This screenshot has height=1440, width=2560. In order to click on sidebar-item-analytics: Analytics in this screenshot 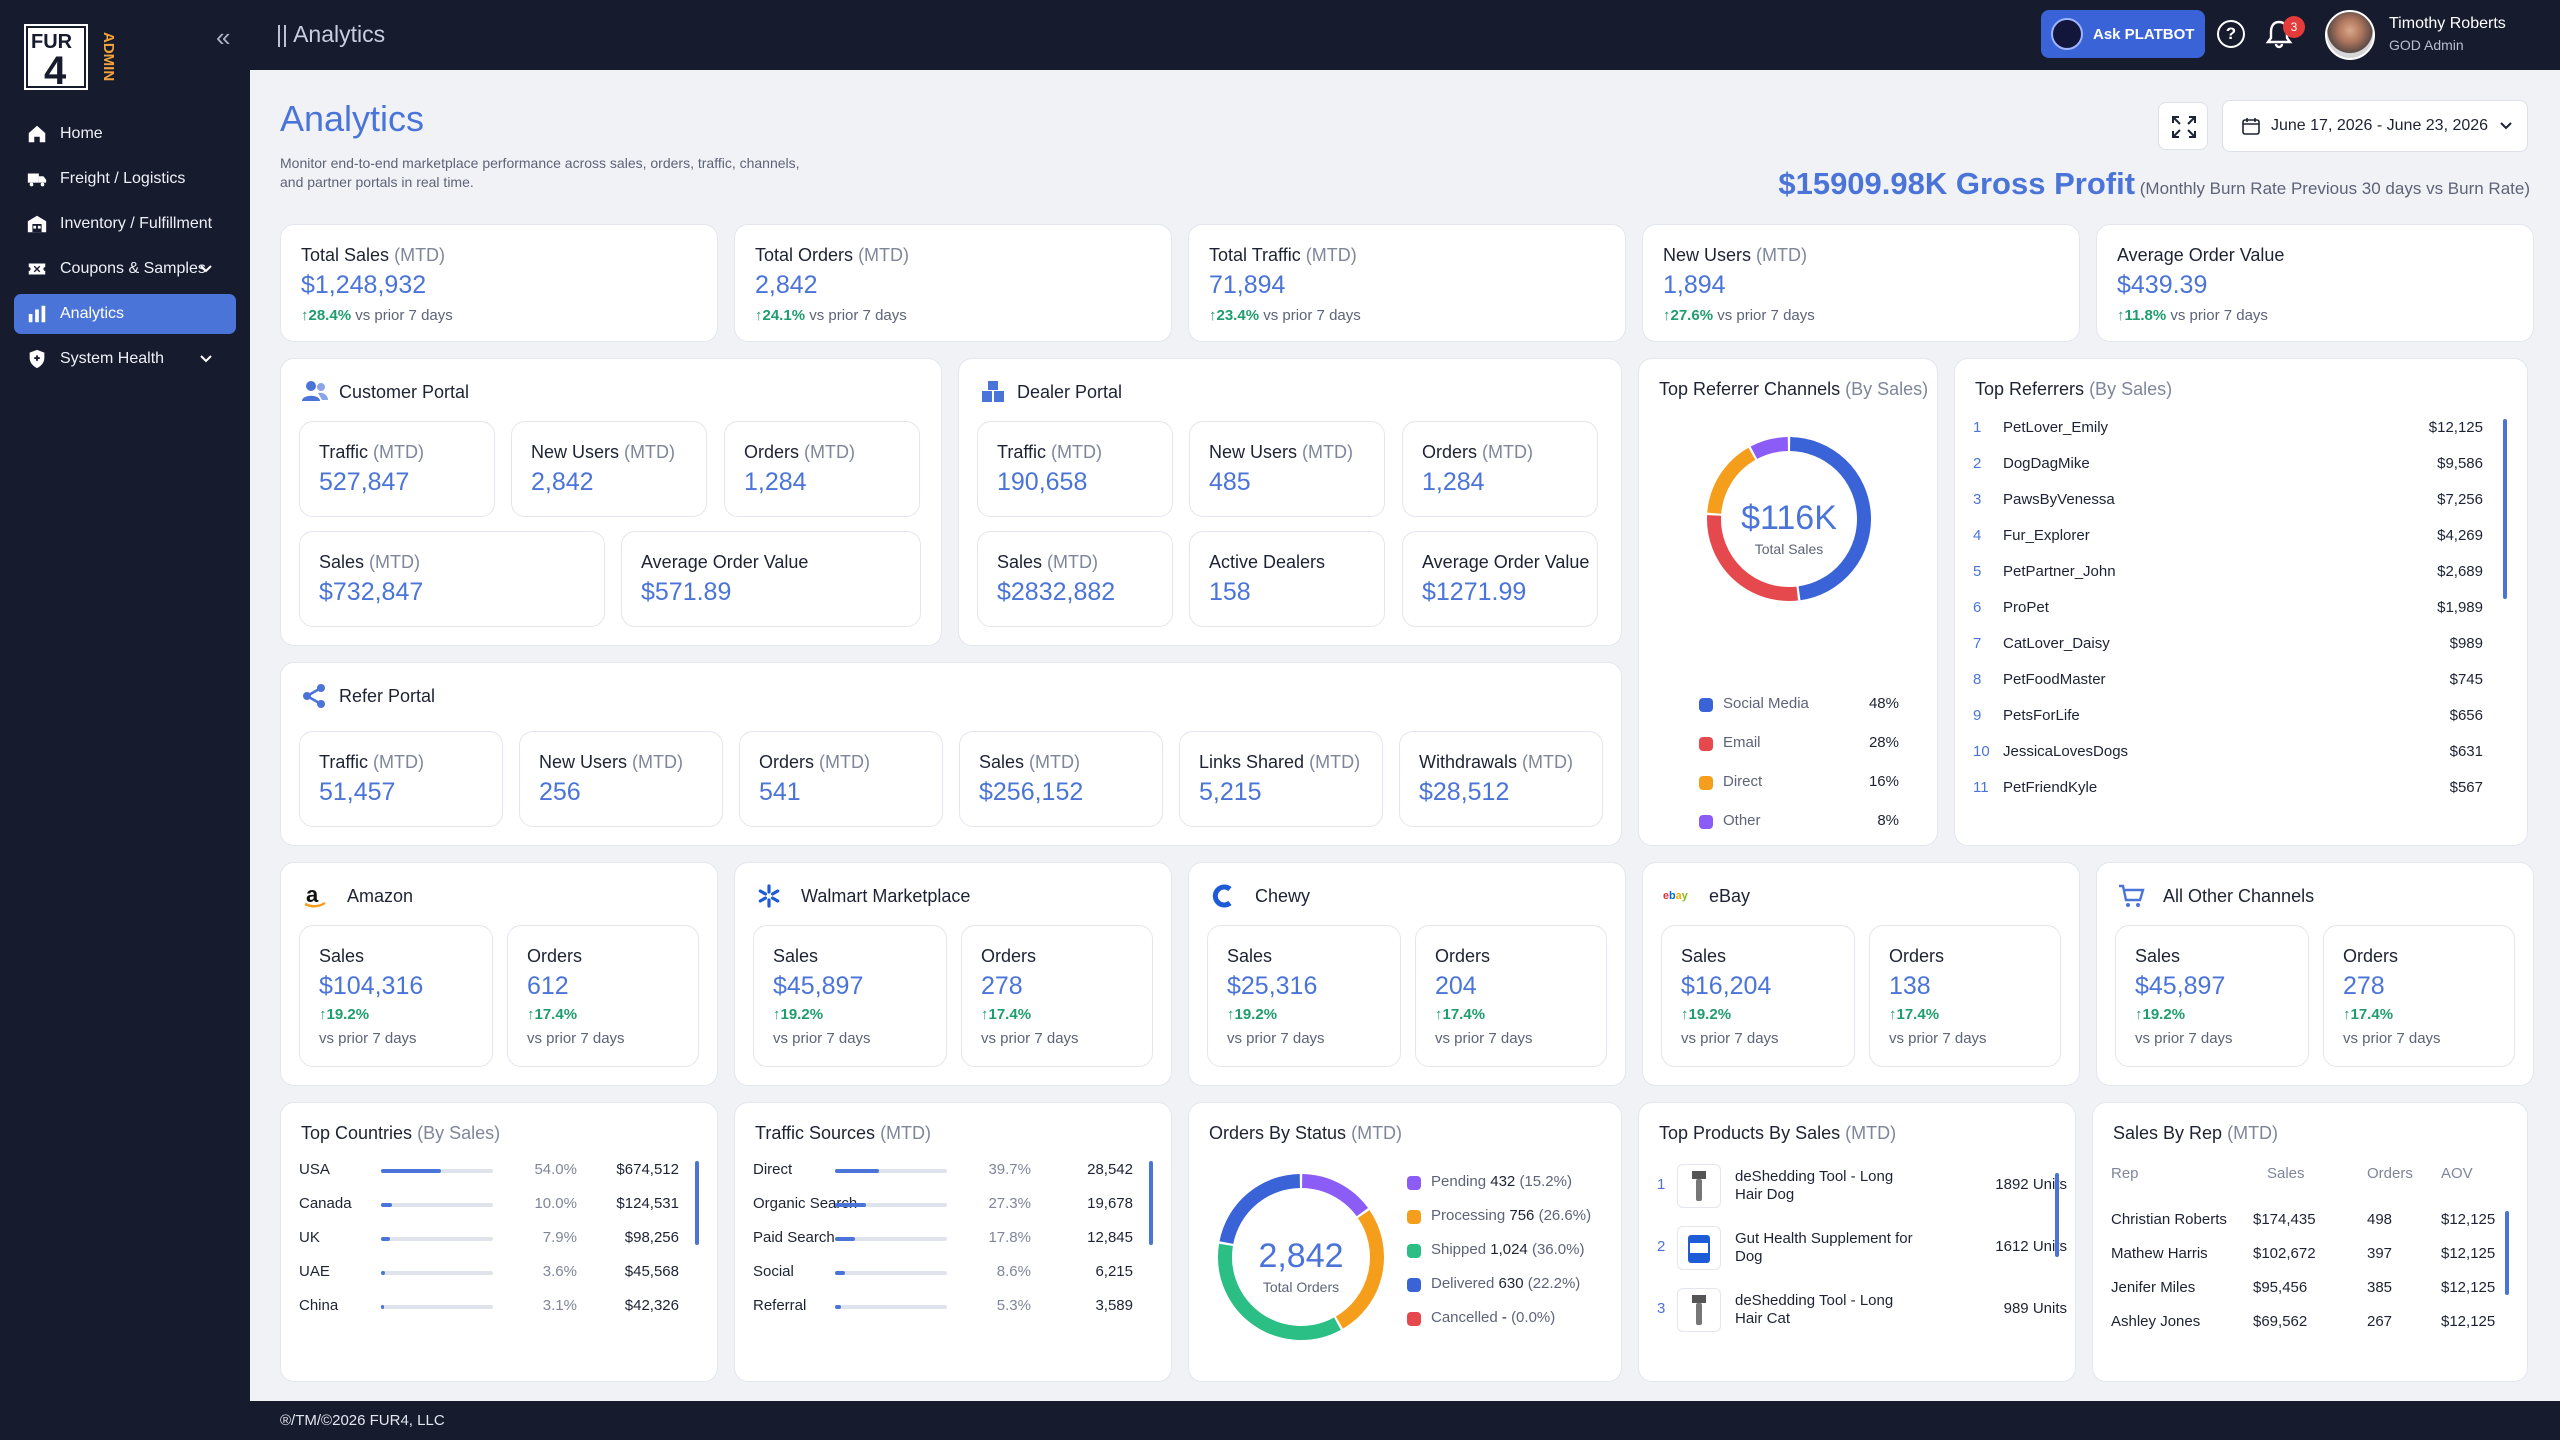, I will do `click(125, 314)`.